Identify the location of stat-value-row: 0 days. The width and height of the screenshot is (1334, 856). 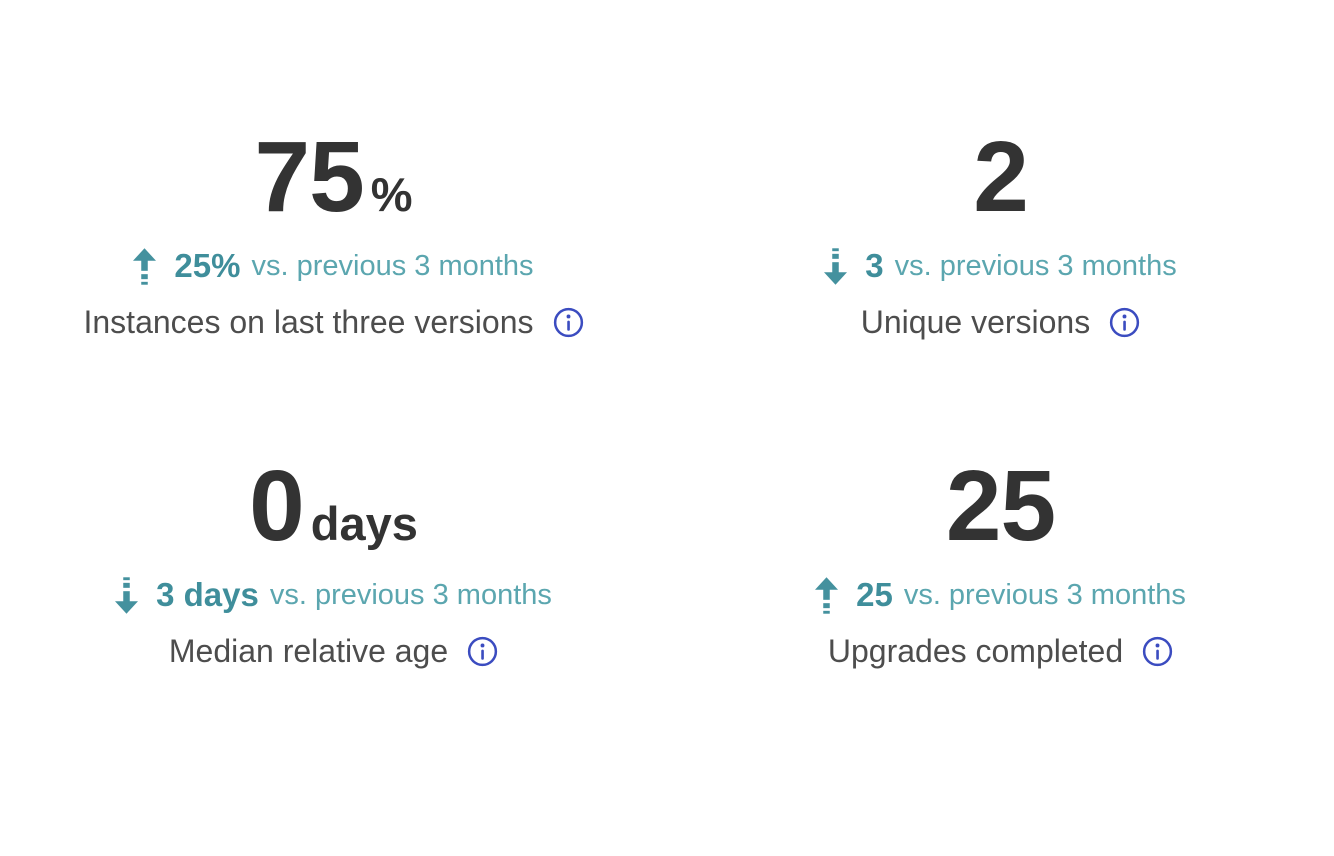
(333, 506).